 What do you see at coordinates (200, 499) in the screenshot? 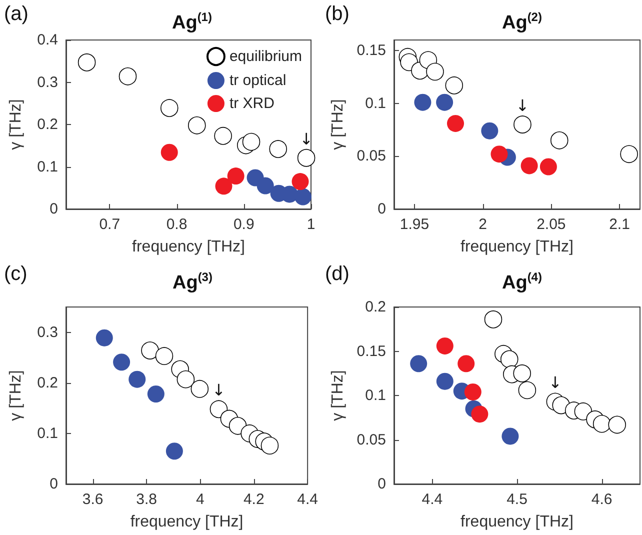
I see `x-tick-label: 4` at bounding box center [200, 499].